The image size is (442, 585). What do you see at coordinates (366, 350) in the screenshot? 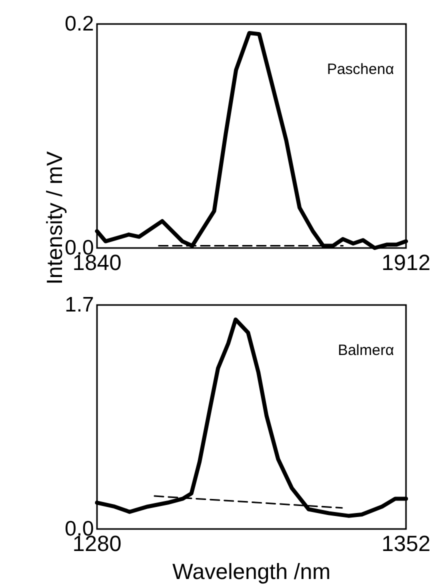
I see `annotation: Balmerα` at bounding box center [366, 350].